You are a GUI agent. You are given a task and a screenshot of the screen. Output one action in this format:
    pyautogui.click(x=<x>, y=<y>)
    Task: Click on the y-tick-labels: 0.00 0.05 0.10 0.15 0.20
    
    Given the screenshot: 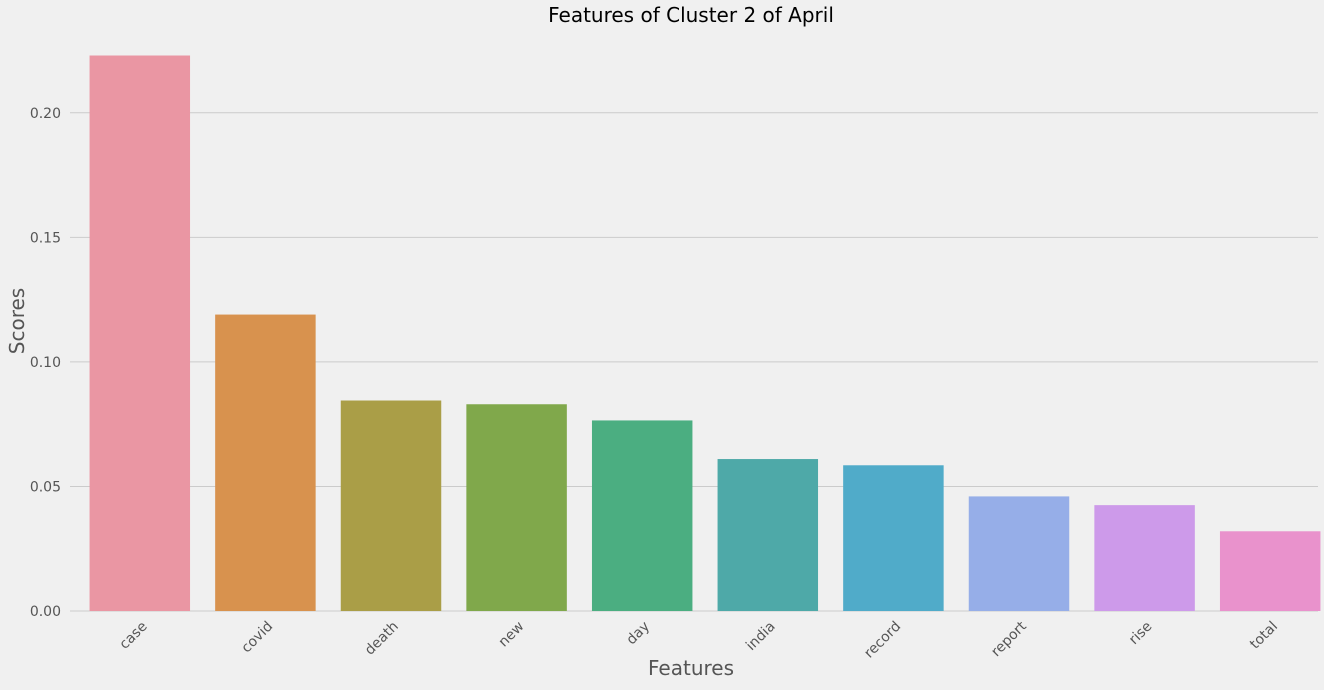 What is the action you would take?
    pyautogui.click(x=45, y=363)
    